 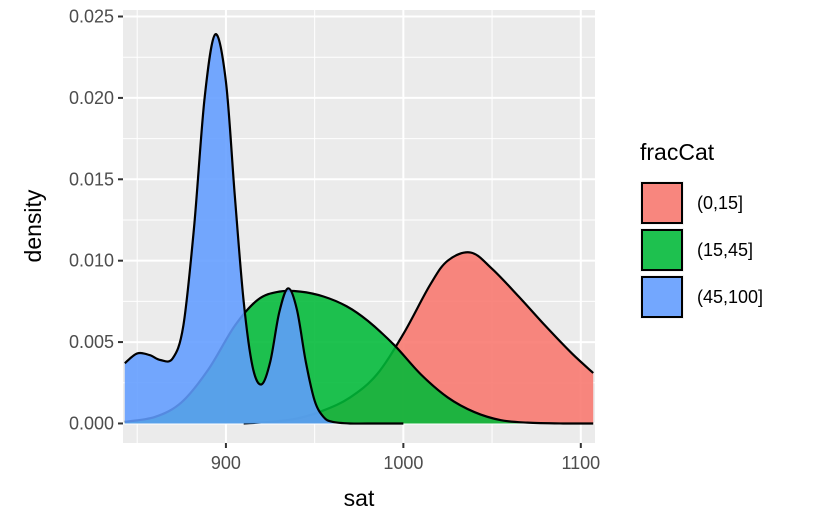 What do you see at coordinates (91, 179) in the screenshot?
I see `y-tick-label: 0.015` at bounding box center [91, 179].